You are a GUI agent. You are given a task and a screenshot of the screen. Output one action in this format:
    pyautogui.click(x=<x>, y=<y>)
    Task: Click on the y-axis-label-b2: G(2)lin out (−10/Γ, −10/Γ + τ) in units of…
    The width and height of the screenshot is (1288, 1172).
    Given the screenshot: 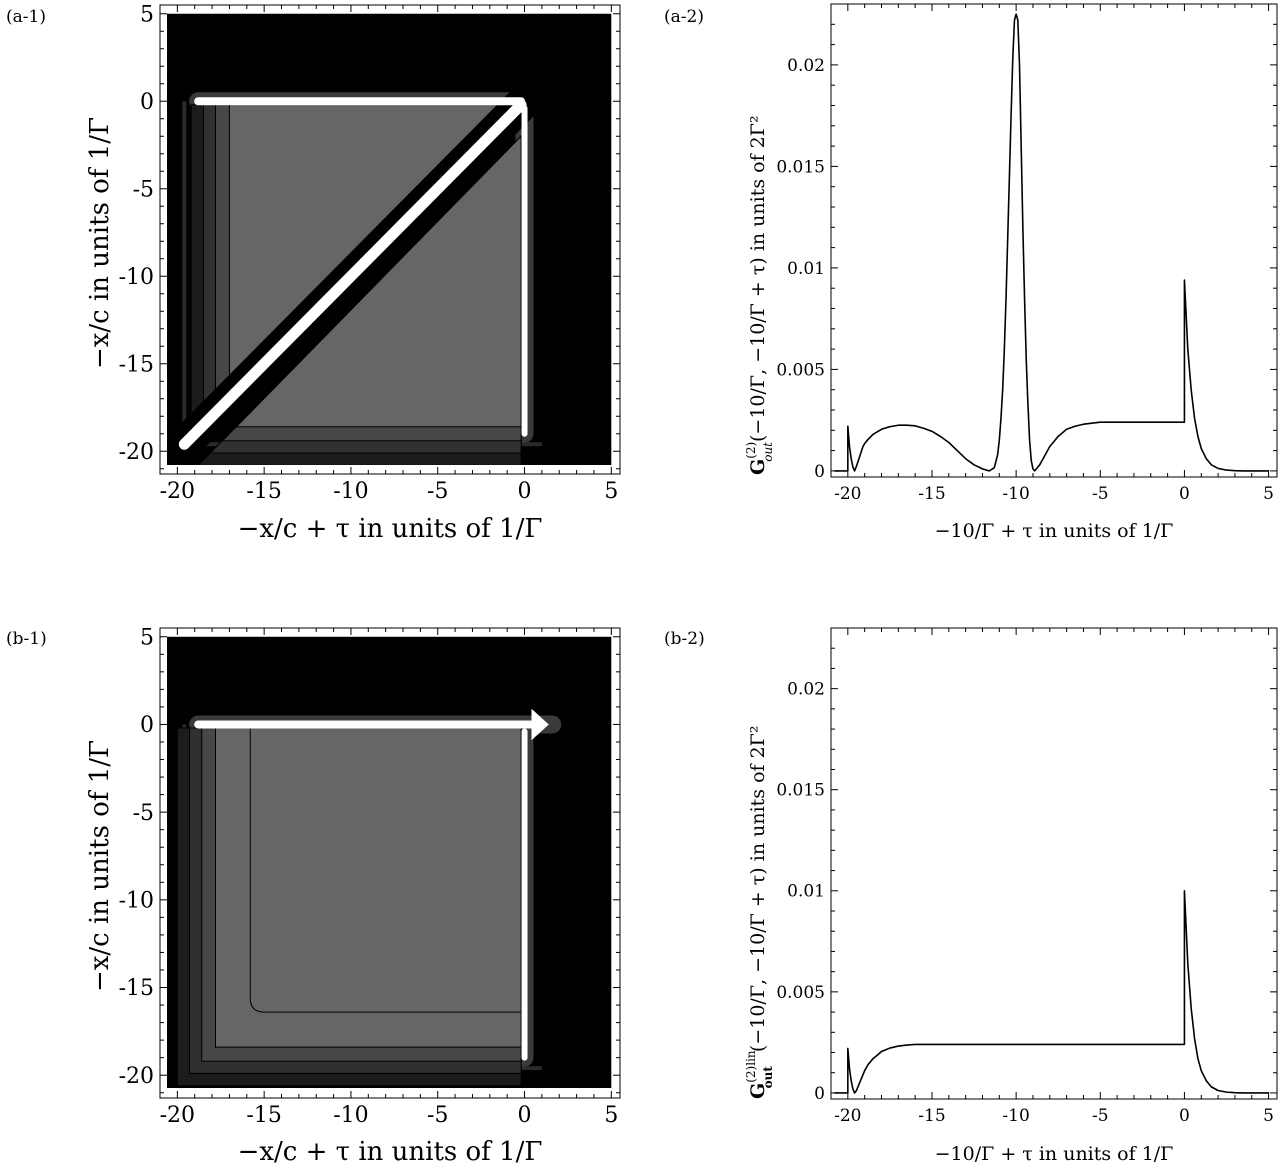 What is the action you would take?
    pyautogui.click(x=759, y=912)
    